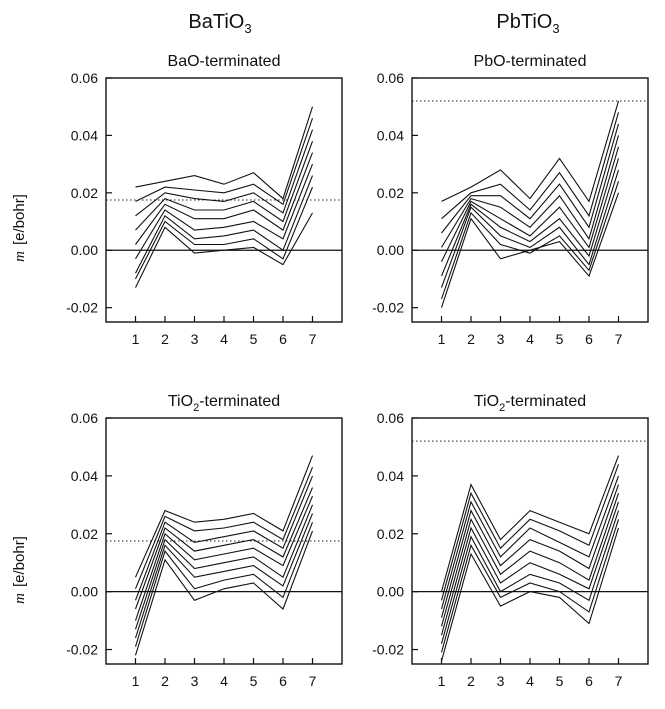  What do you see at coordinates (219, 23) in the screenshot?
I see `column-title-left: BaTiO3` at bounding box center [219, 23].